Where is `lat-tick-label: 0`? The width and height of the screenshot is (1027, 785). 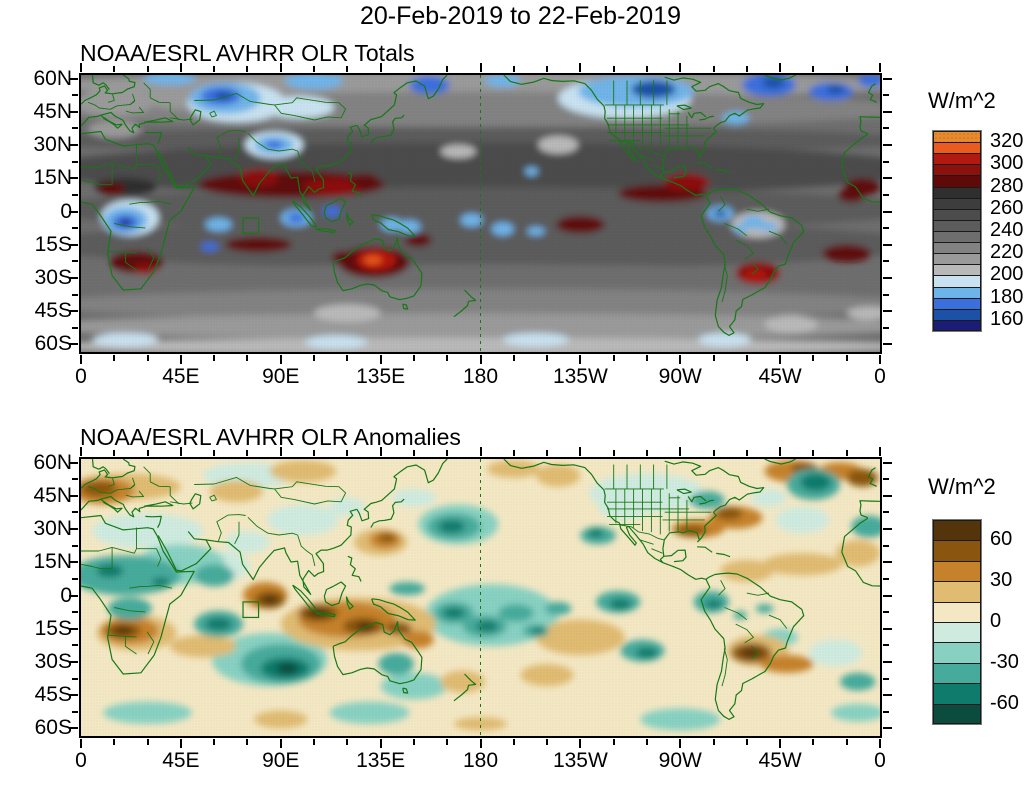
lat-tick-label: 0 is located at coordinates (66, 211).